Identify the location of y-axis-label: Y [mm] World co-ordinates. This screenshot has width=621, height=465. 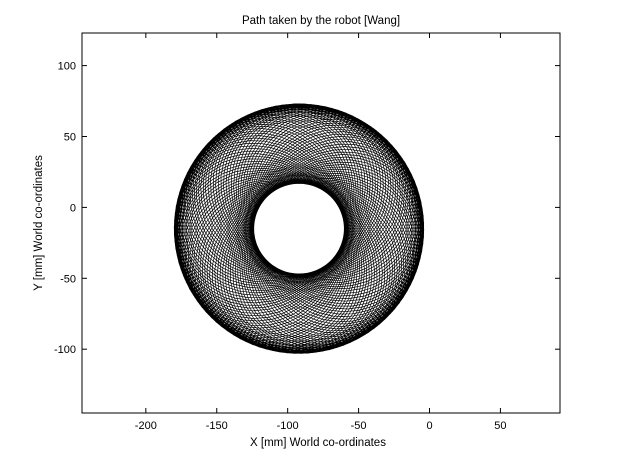
(39, 223).